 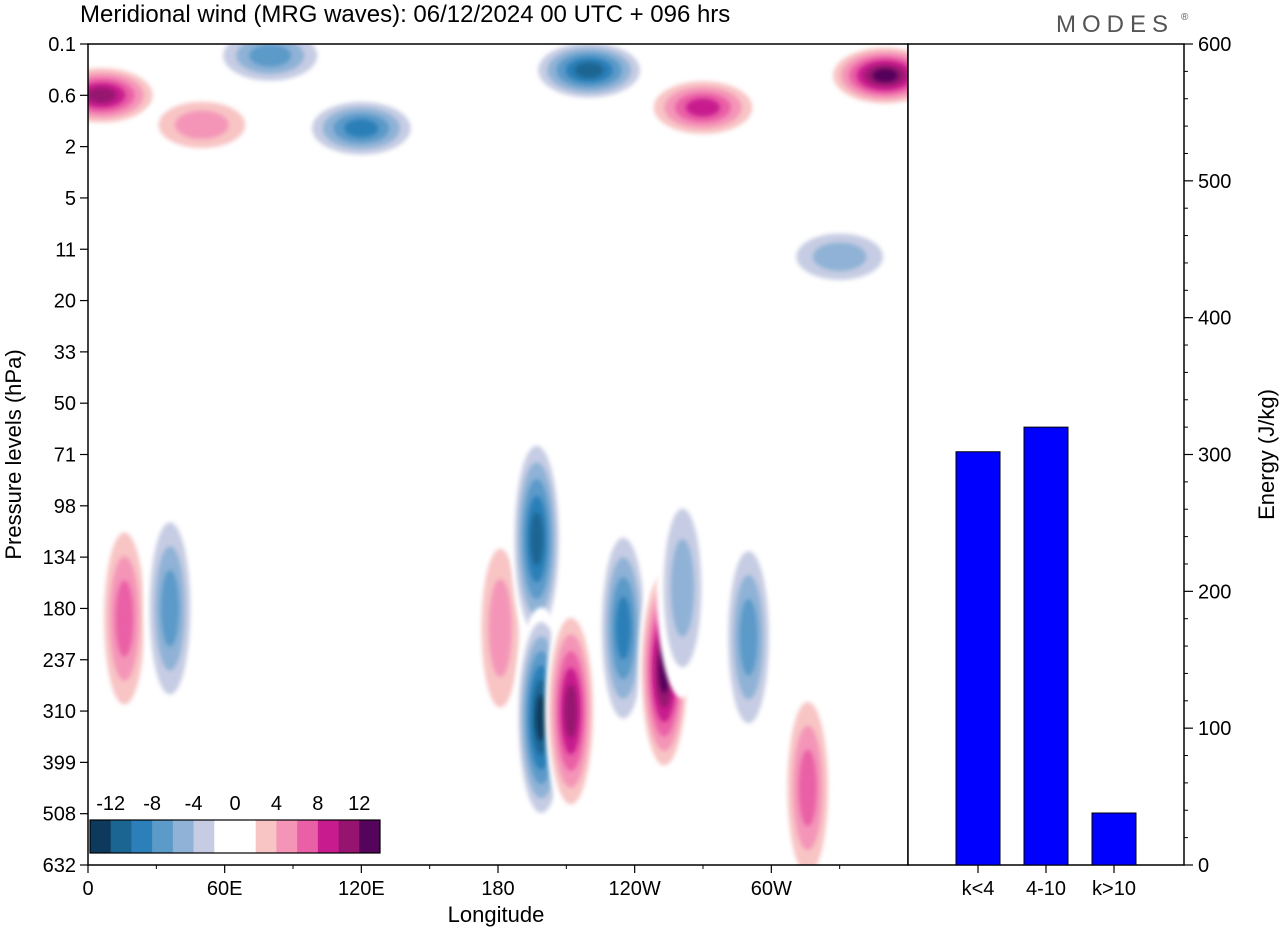 What do you see at coordinates (1214, 592) in the screenshot?
I see `energy-tick-label: 200` at bounding box center [1214, 592].